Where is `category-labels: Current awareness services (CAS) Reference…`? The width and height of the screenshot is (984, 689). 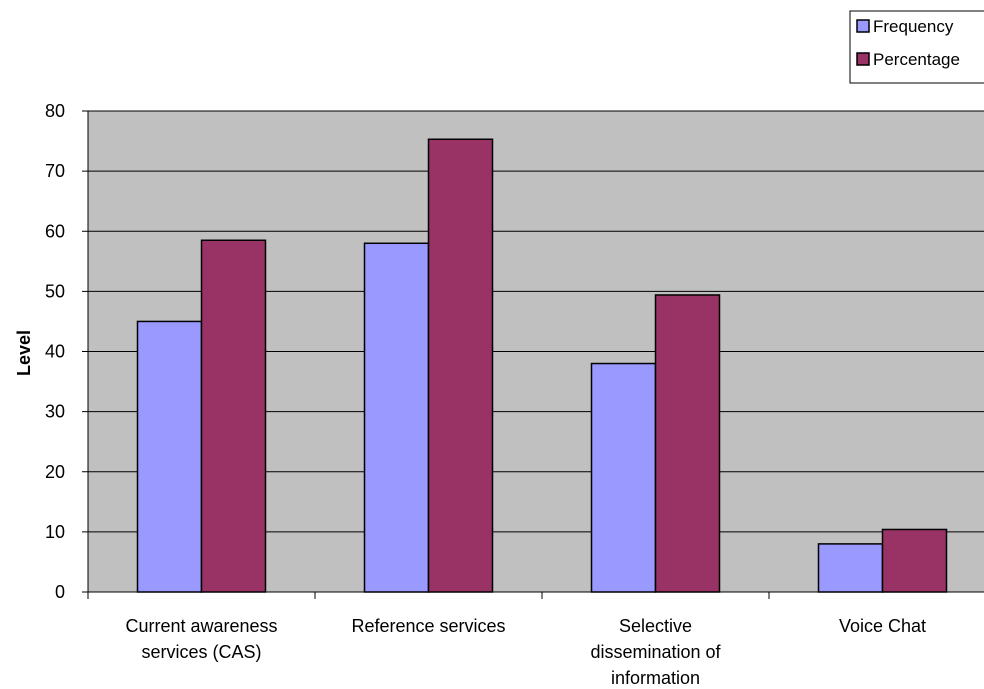 category-labels: Current awareness services (CAS) Reference… is located at coordinates (525, 652).